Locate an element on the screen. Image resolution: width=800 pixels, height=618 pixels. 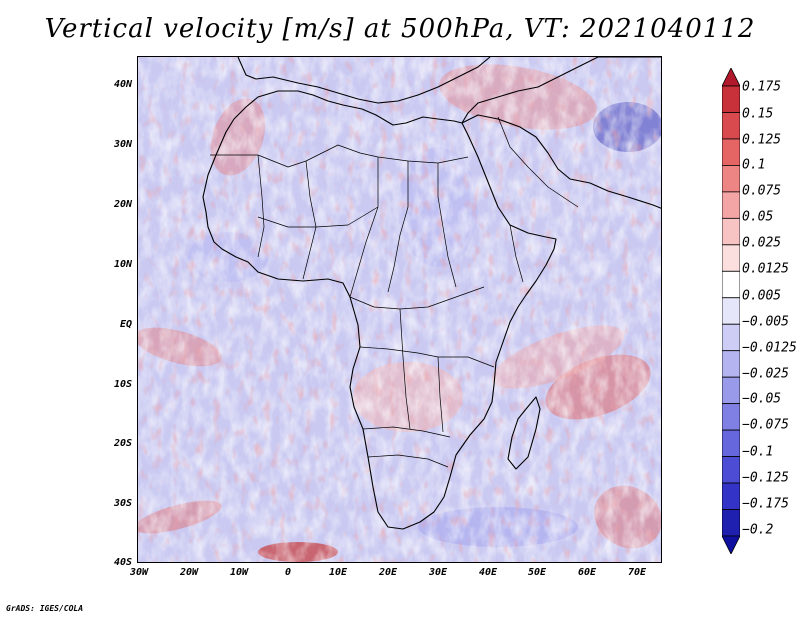
colorbar-label: 0.005 is located at coordinates (762, 296).